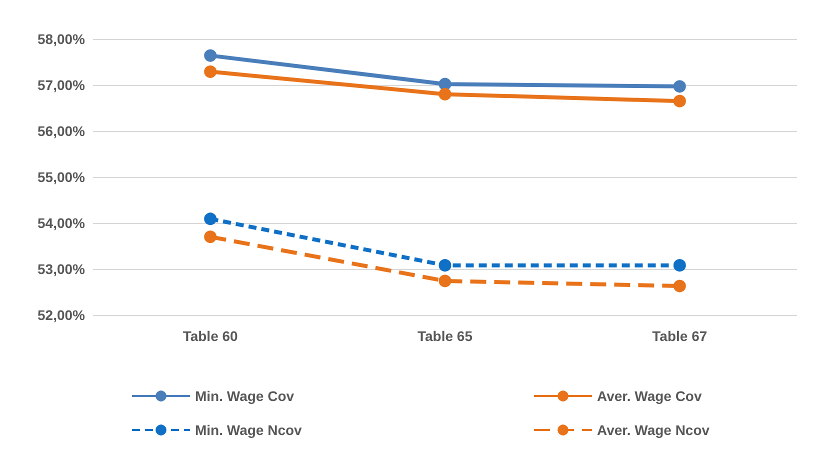  Describe the element at coordinates (445, 336) in the screenshot. I see `x-tick-label: Table 65` at that location.